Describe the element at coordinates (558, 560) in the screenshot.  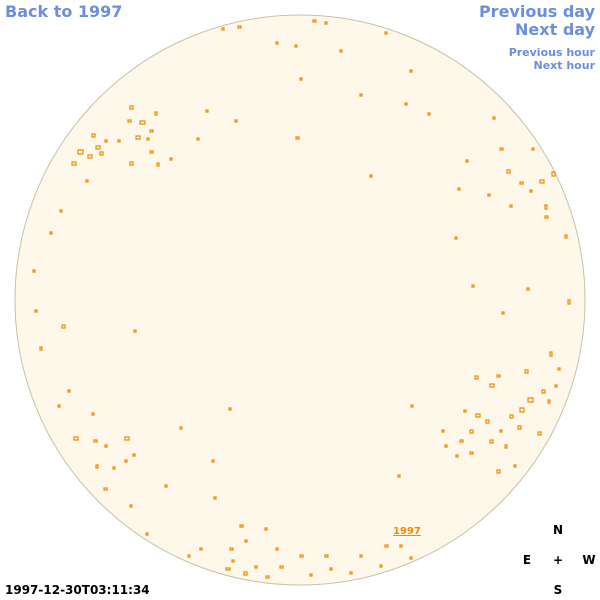
I see `compass-center: +` at that location.